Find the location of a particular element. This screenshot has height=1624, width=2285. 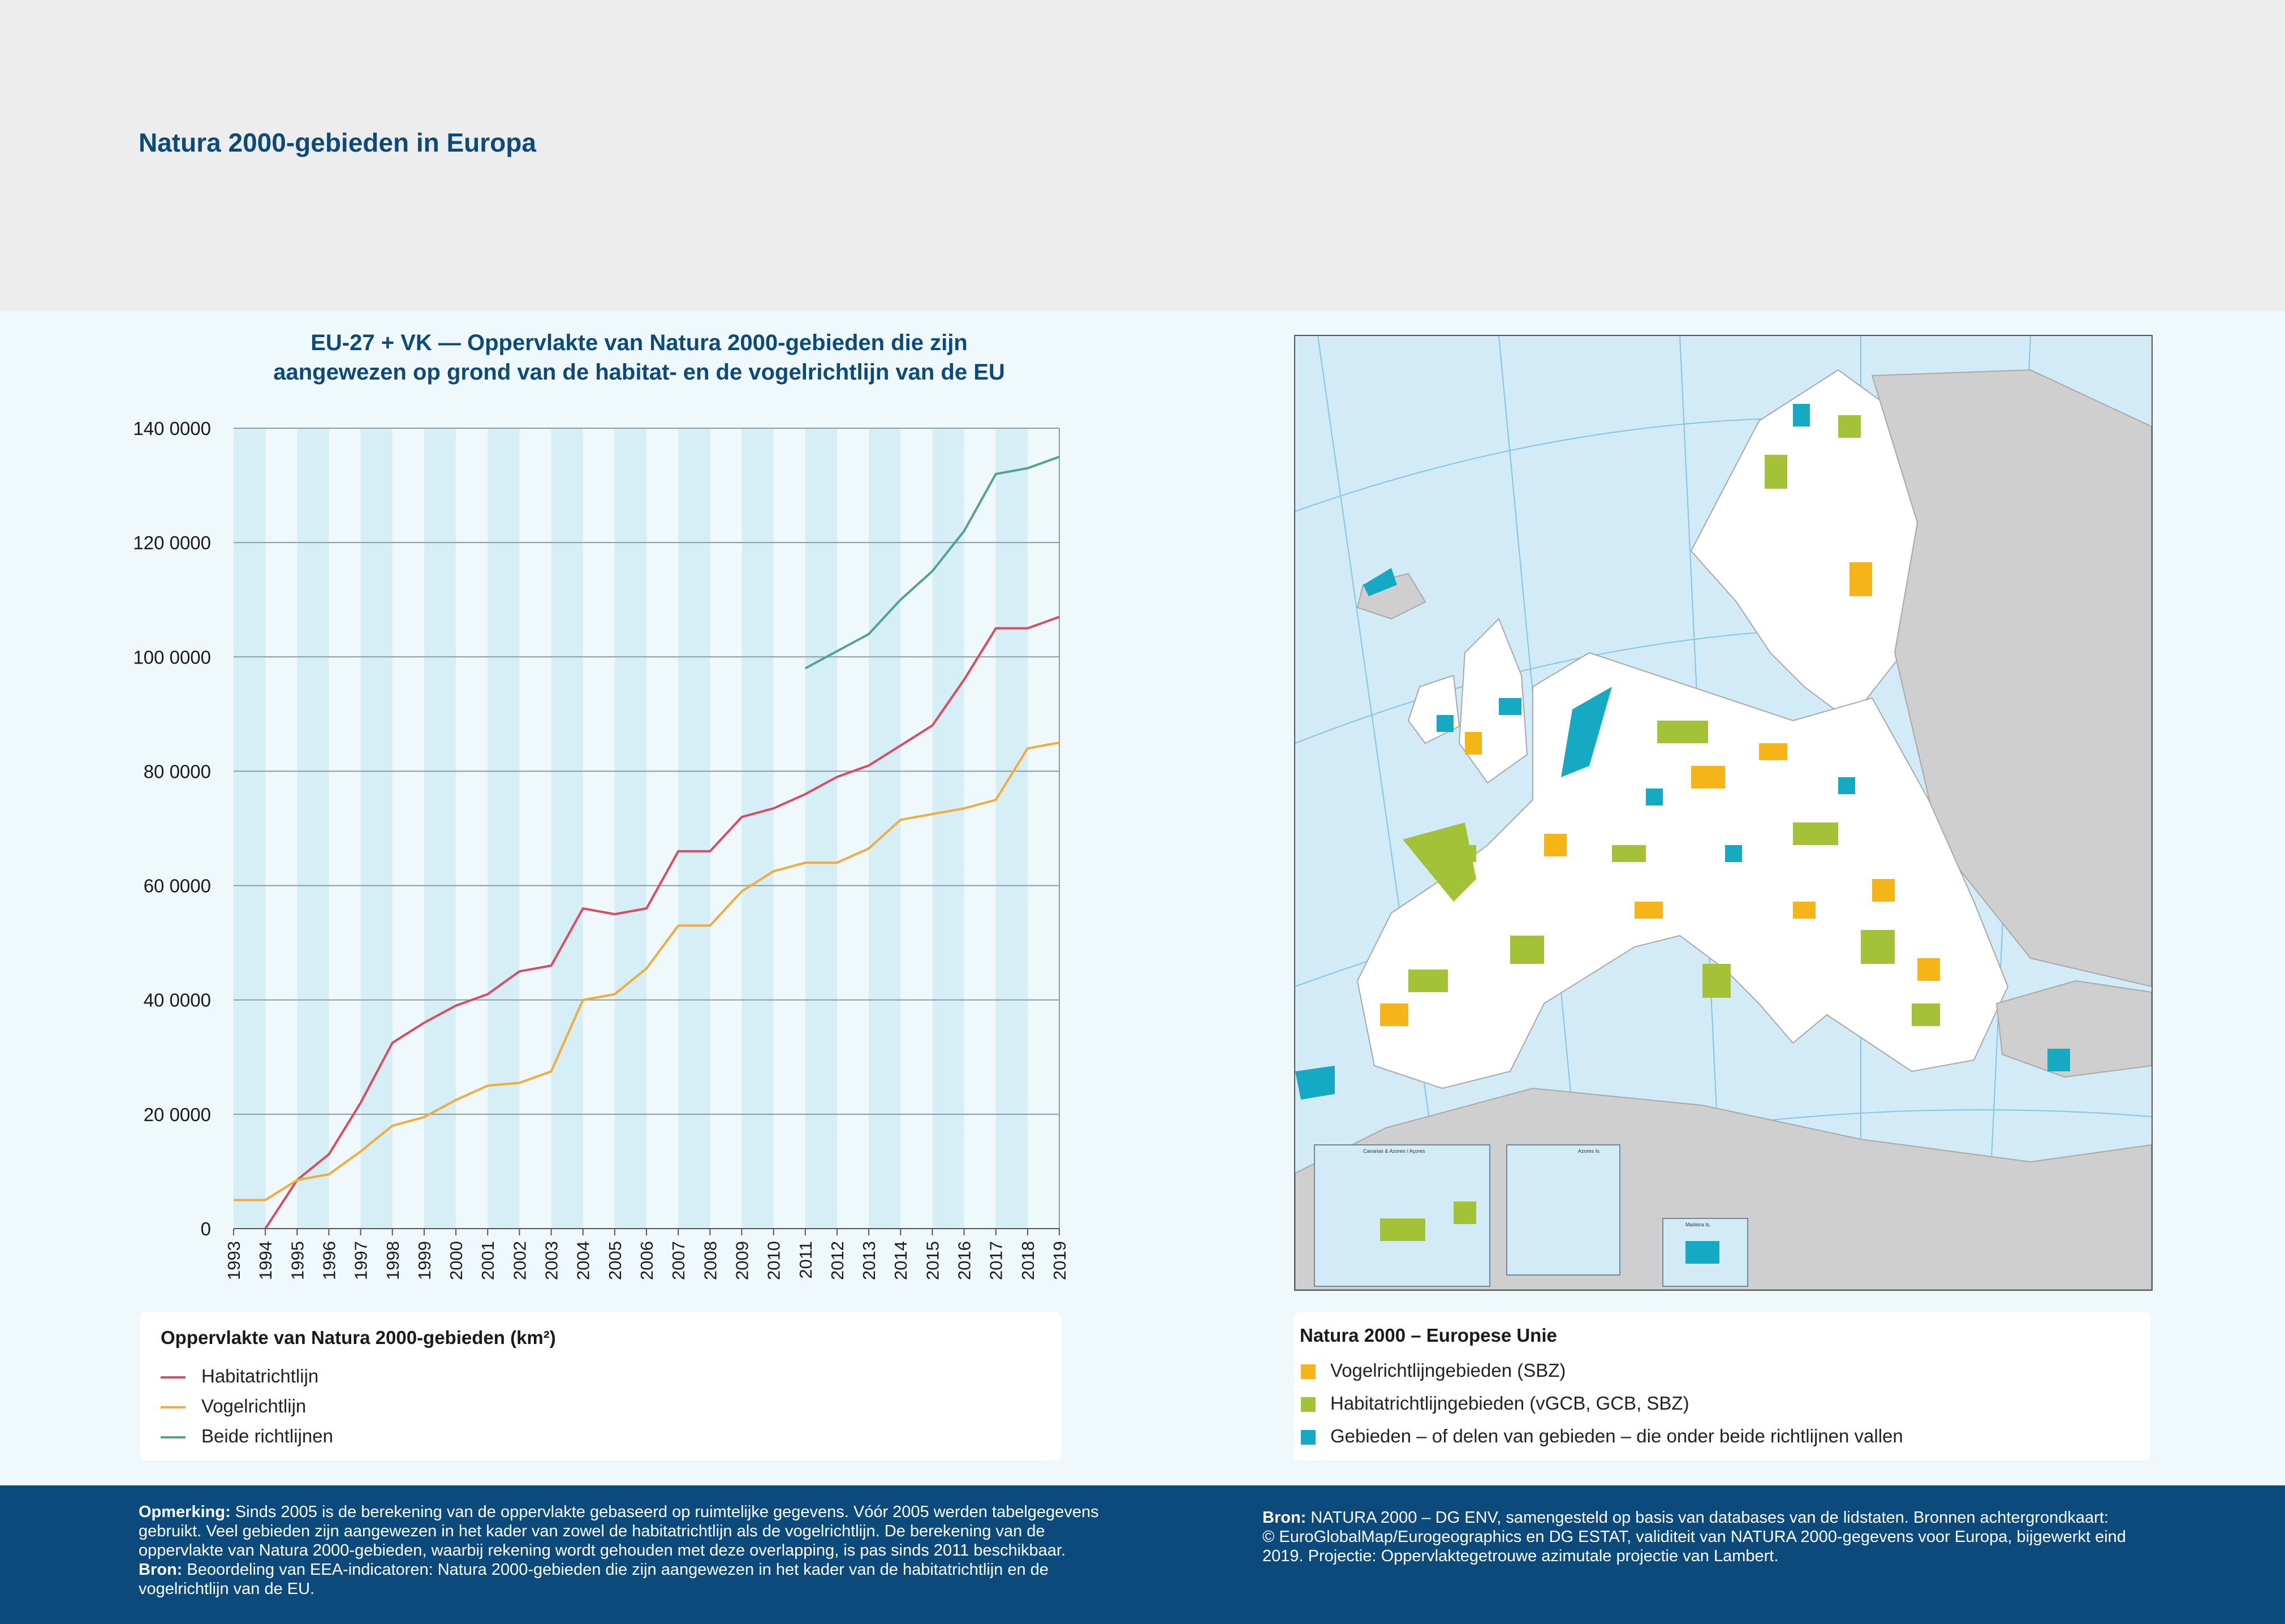

legend-label-habitat: Habitatrichtlijn is located at coordinates (260, 1375).